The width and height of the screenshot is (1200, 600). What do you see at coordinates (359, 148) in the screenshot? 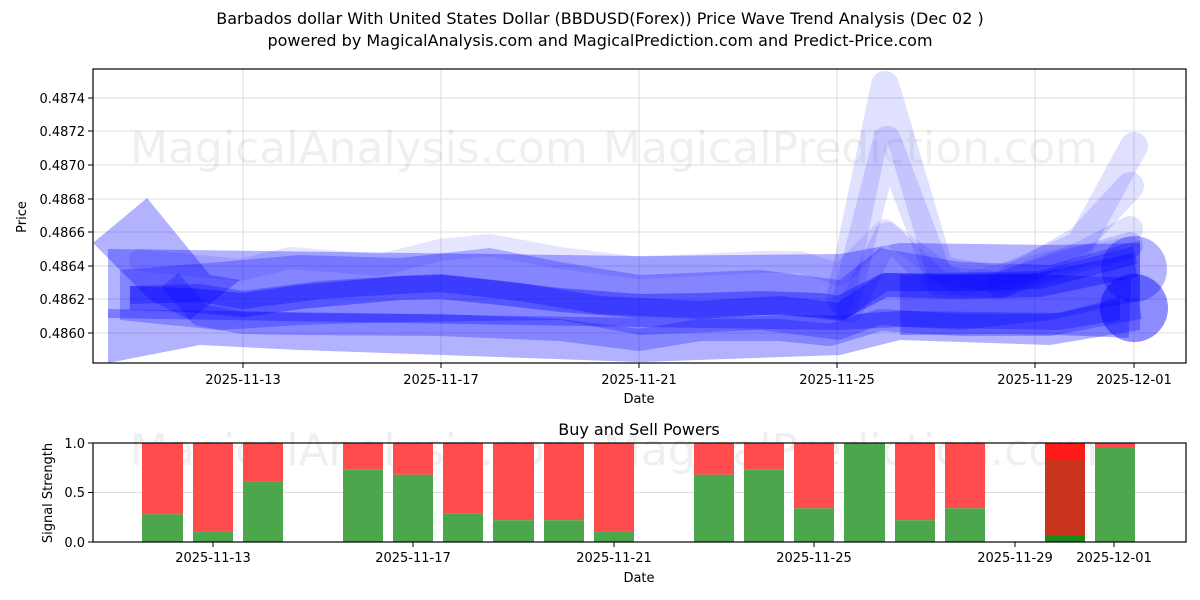
I see `watermark-left: MagicalAnalysis.com` at bounding box center [359, 148].